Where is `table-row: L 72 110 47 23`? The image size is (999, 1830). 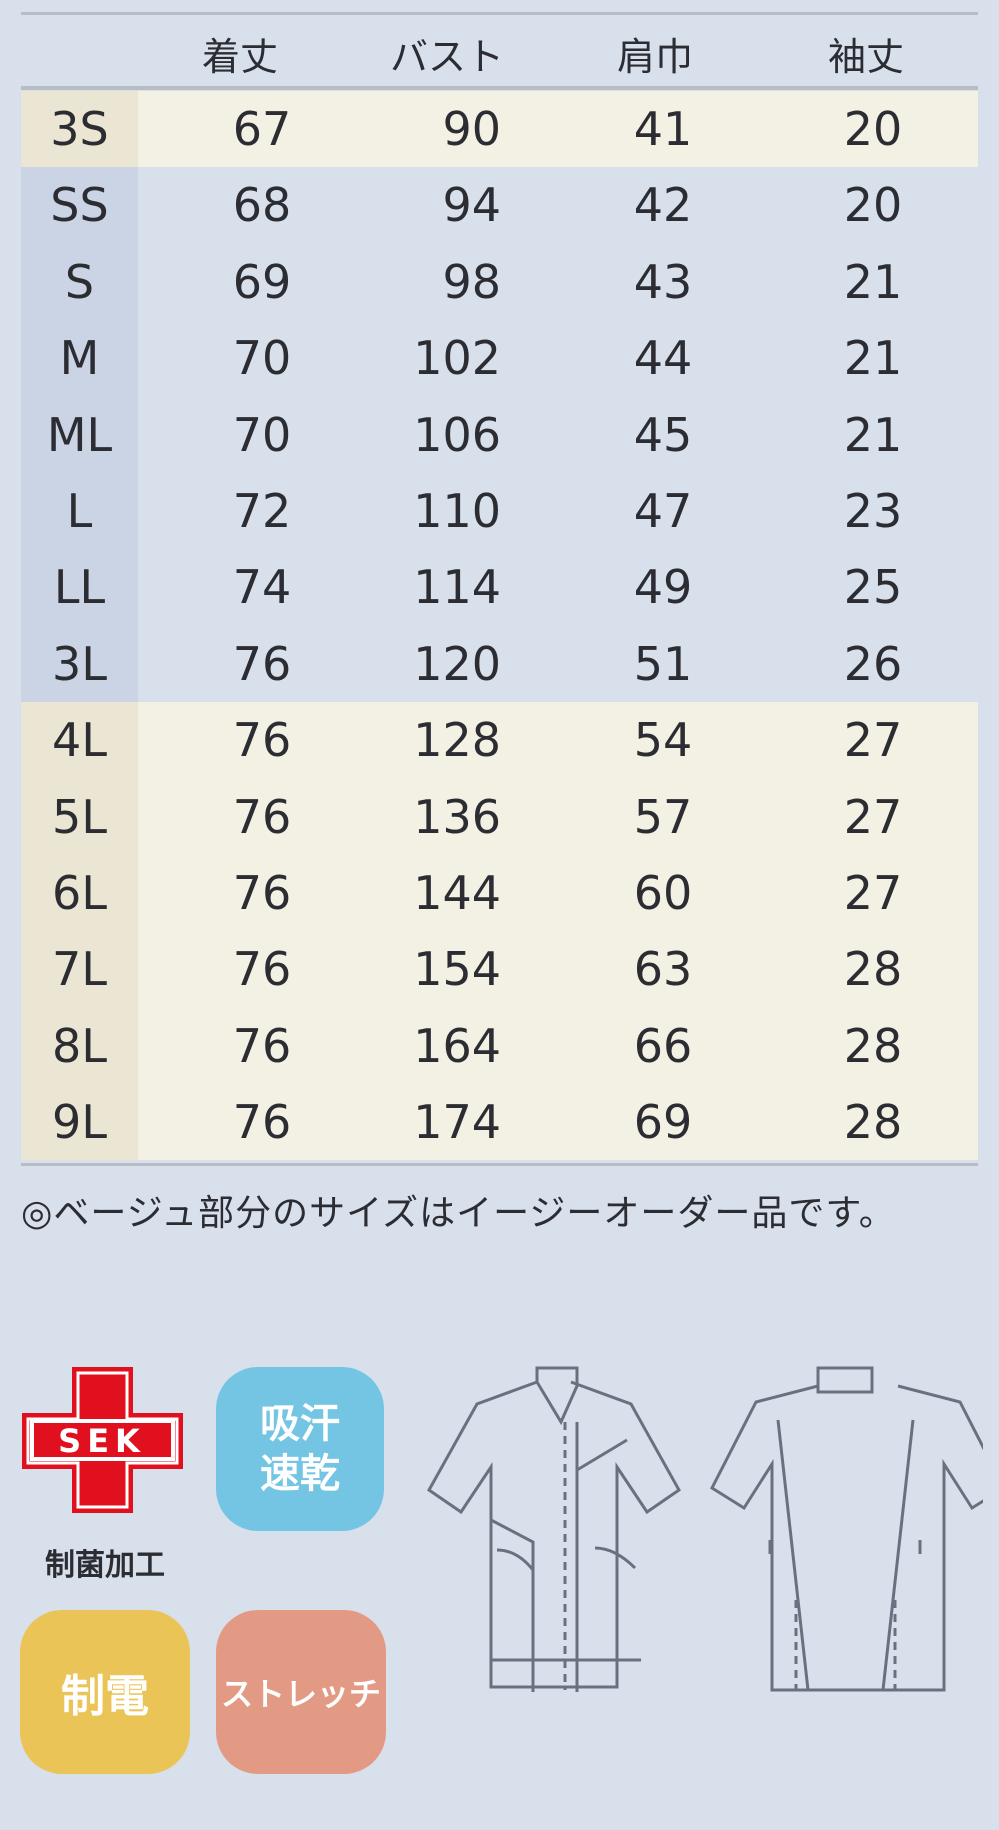
table-row: L 72 110 47 23 is located at coordinates (499, 511).